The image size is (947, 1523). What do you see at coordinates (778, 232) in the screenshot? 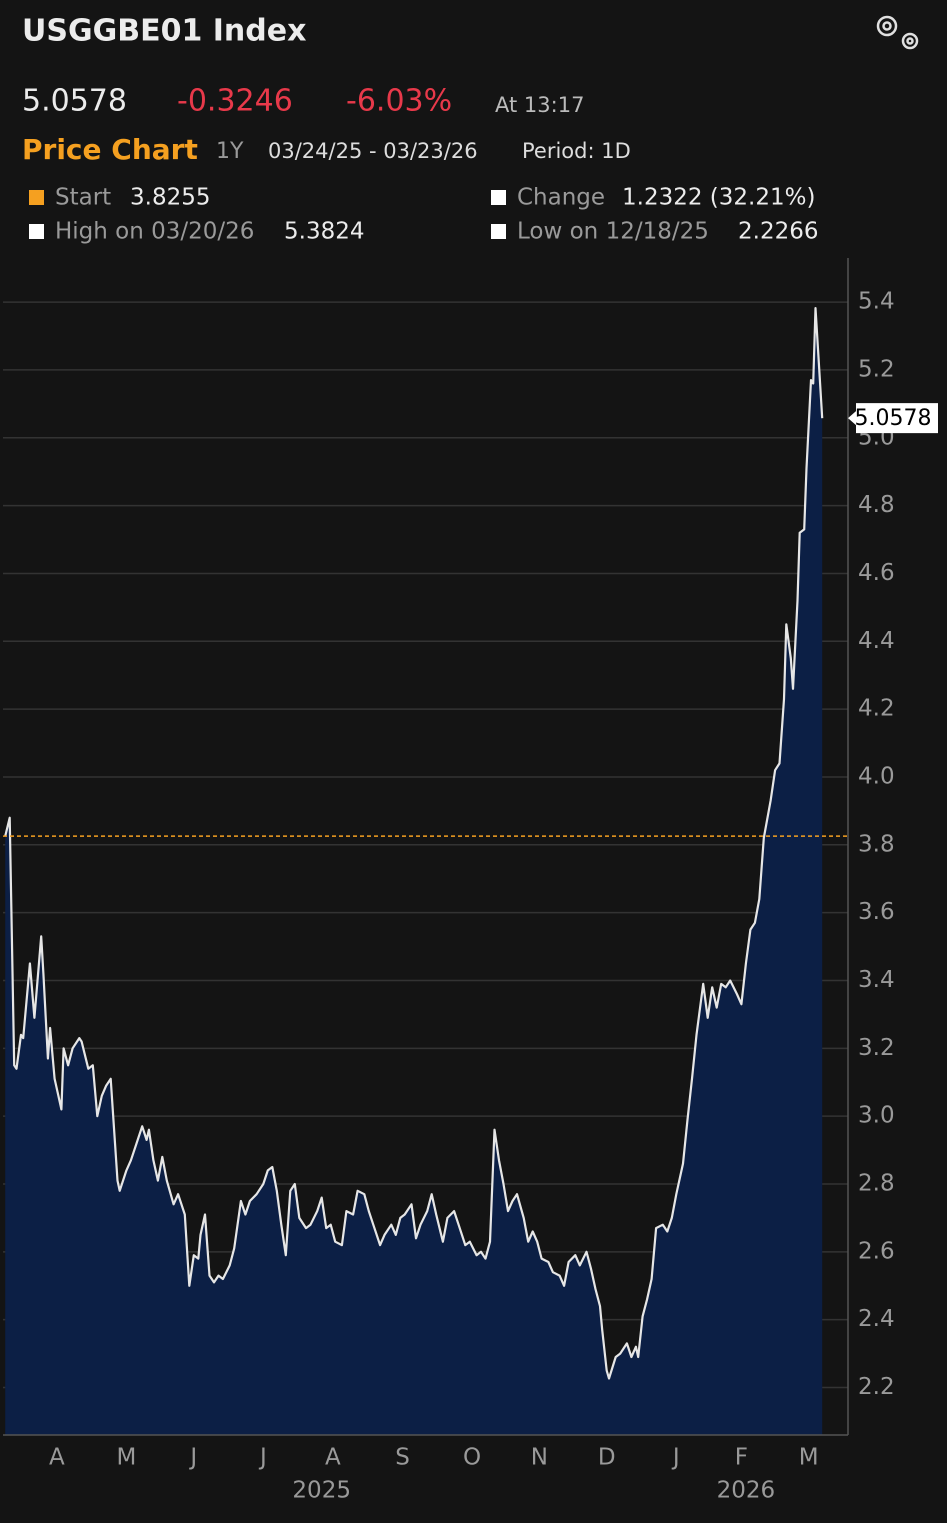
I see `low-value: 2.2266` at bounding box center [778, 232].